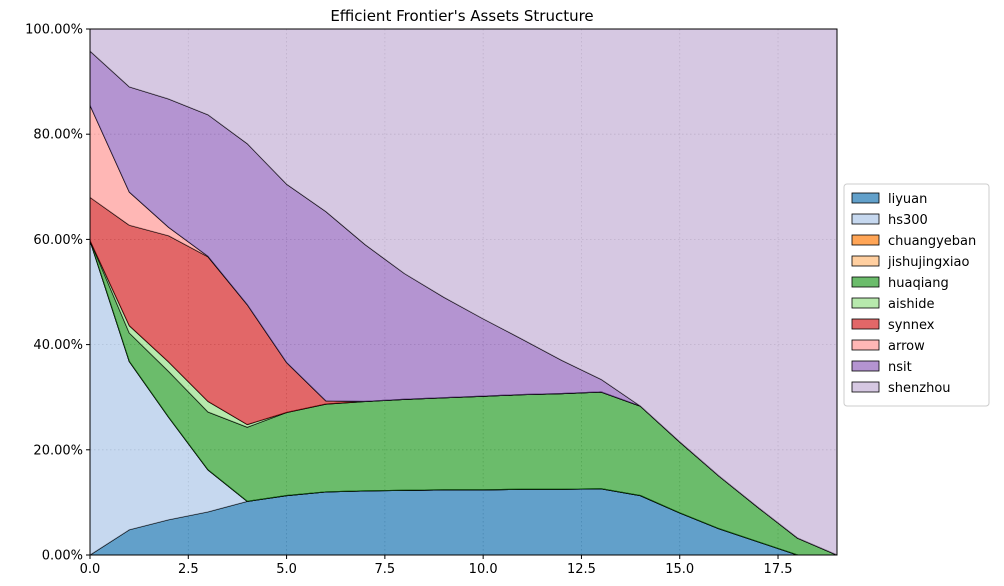  Describe the element at coordinates (865, 345) in the screenshot. I see `legend-swatch-arrow` at that location.